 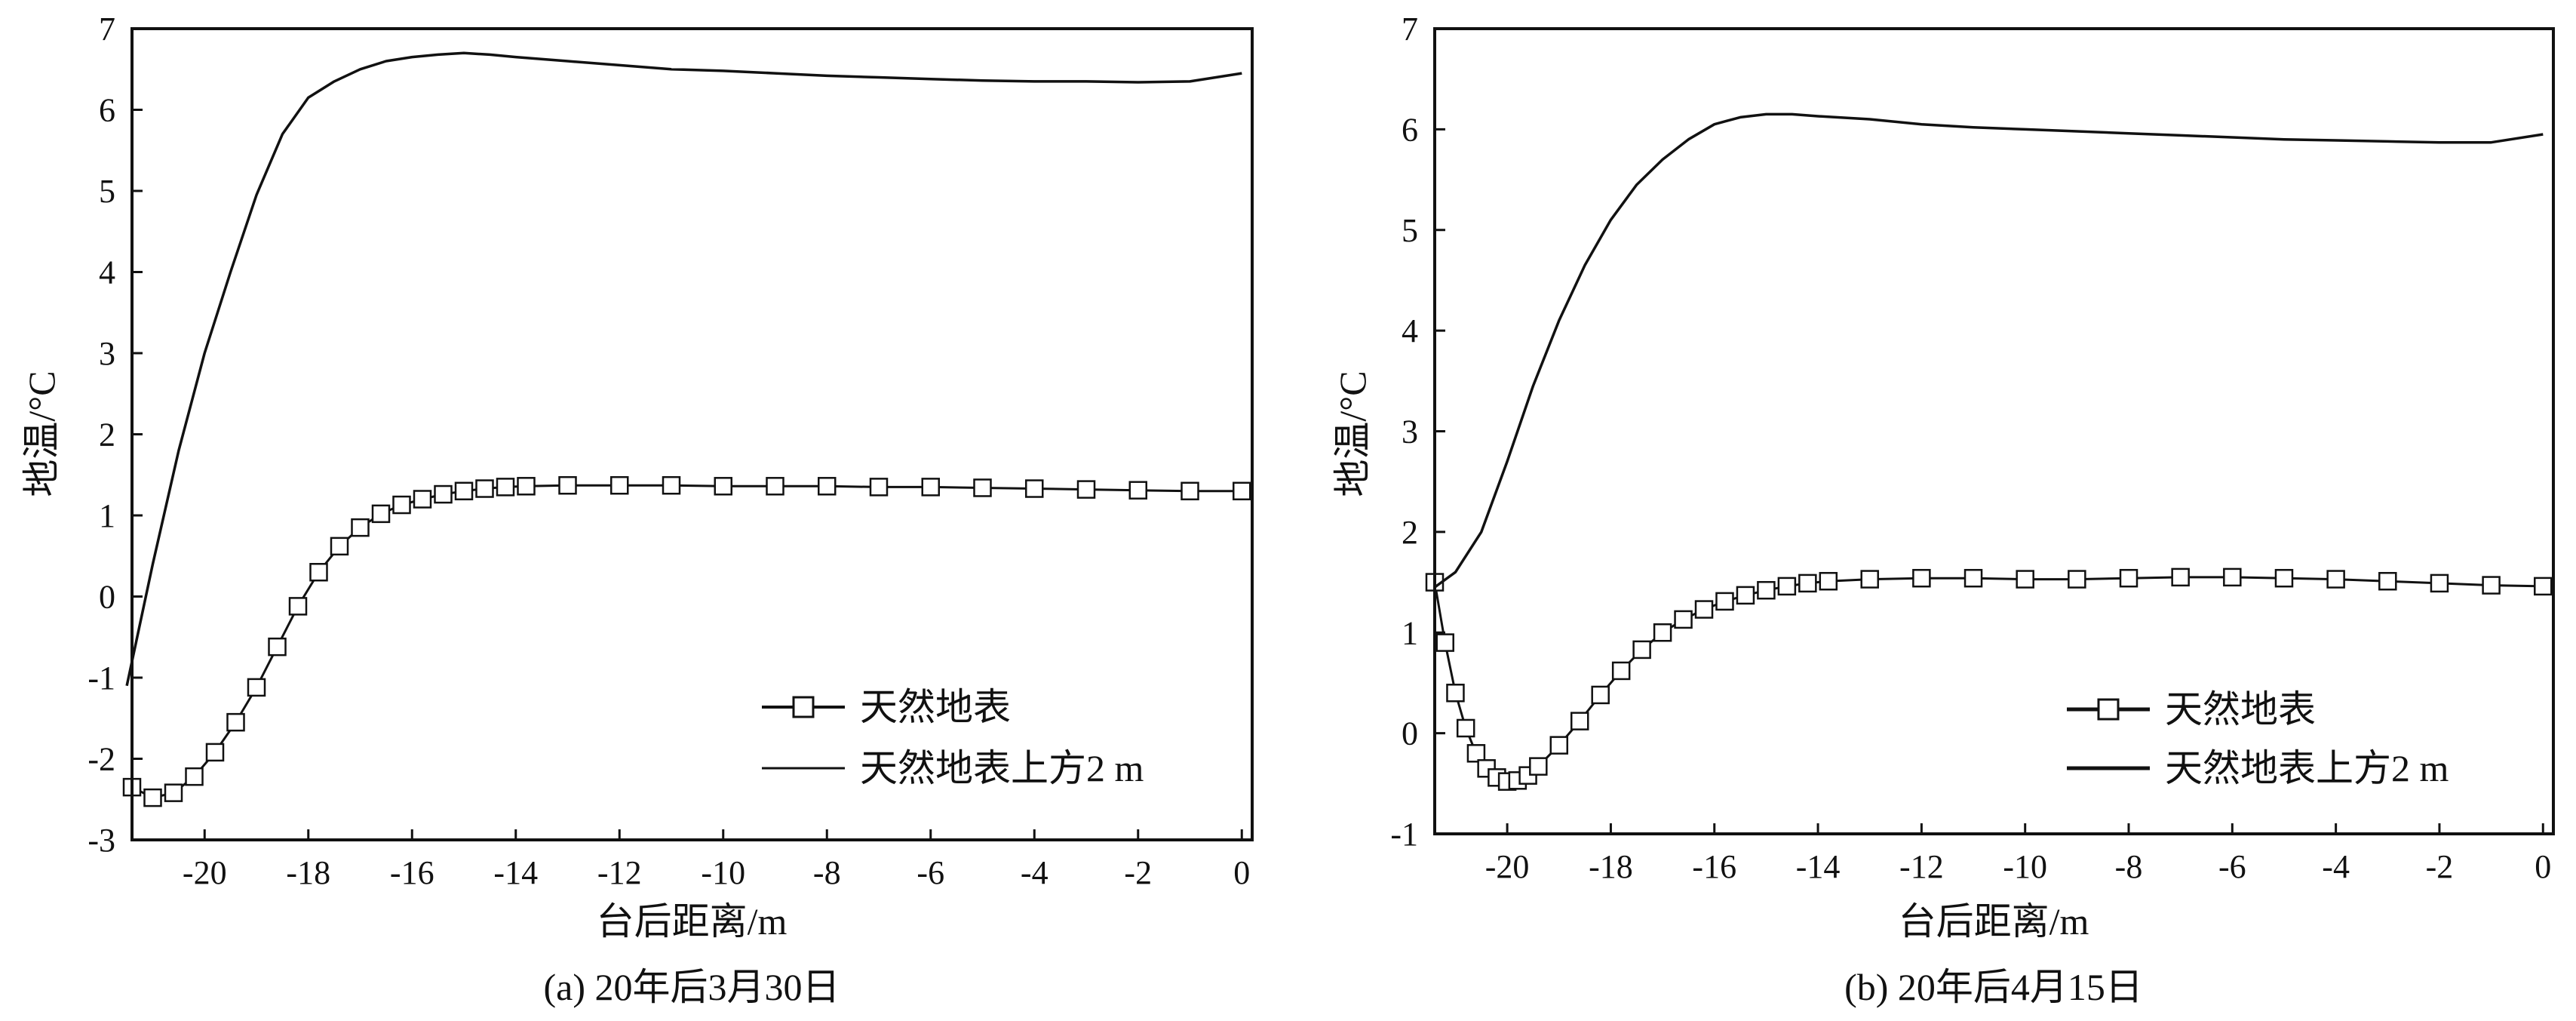 I want to click on chart-a-y-ticks, so click(x=137, y=434).